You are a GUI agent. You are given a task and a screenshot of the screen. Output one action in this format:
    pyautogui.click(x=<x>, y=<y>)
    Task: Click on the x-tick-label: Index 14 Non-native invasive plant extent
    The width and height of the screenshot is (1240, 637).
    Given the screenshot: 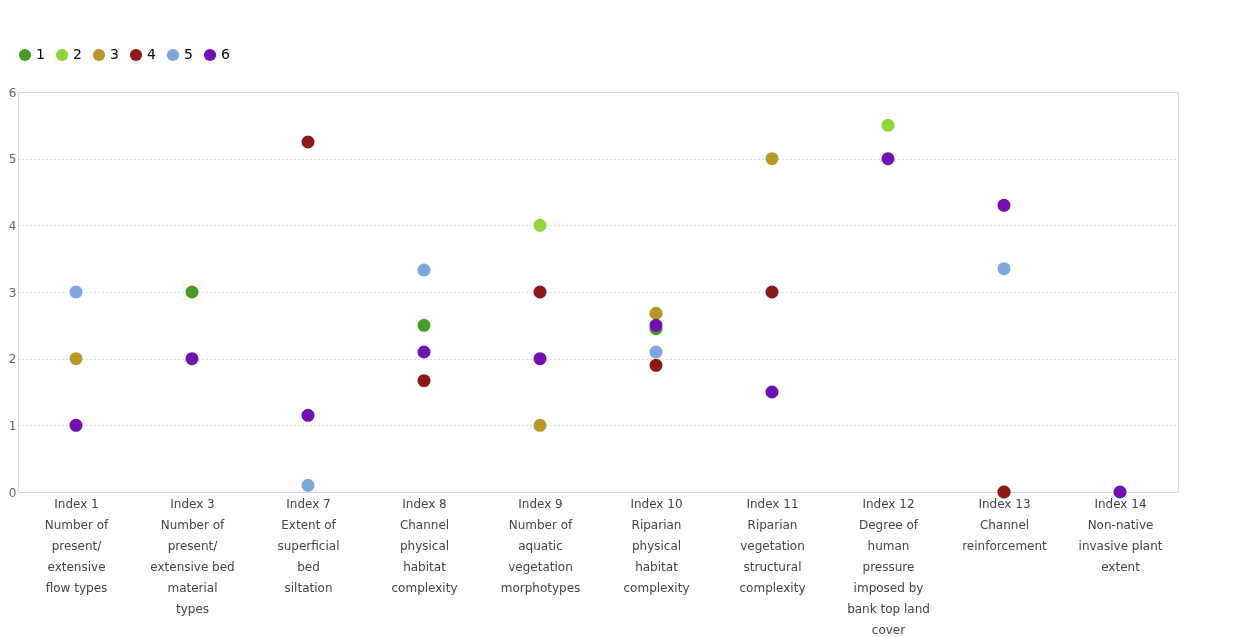 What is the action you would take?
    pyautogui.click(x=1120, y=535)
    